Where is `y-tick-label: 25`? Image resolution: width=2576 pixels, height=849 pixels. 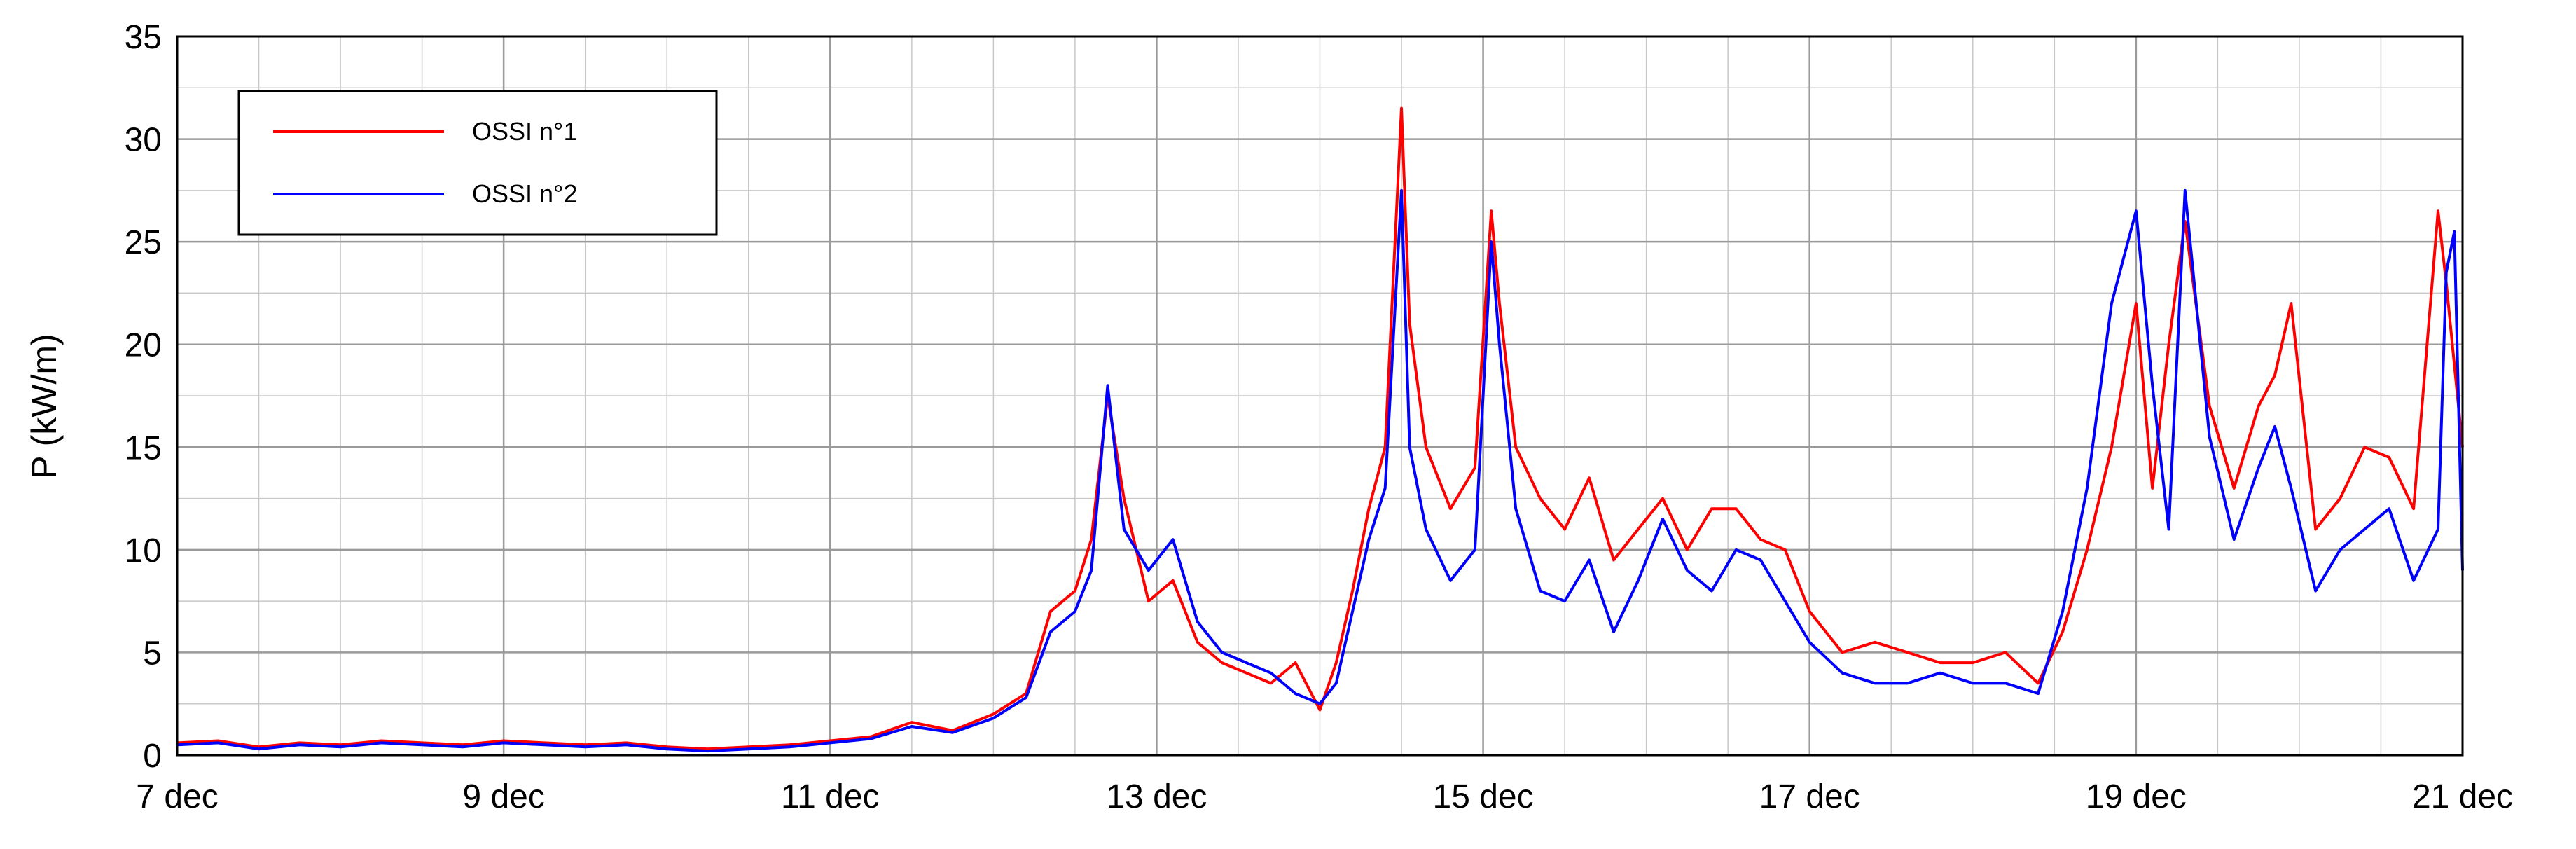
y-tick-label: 25 is located at coordinates (143, 242).